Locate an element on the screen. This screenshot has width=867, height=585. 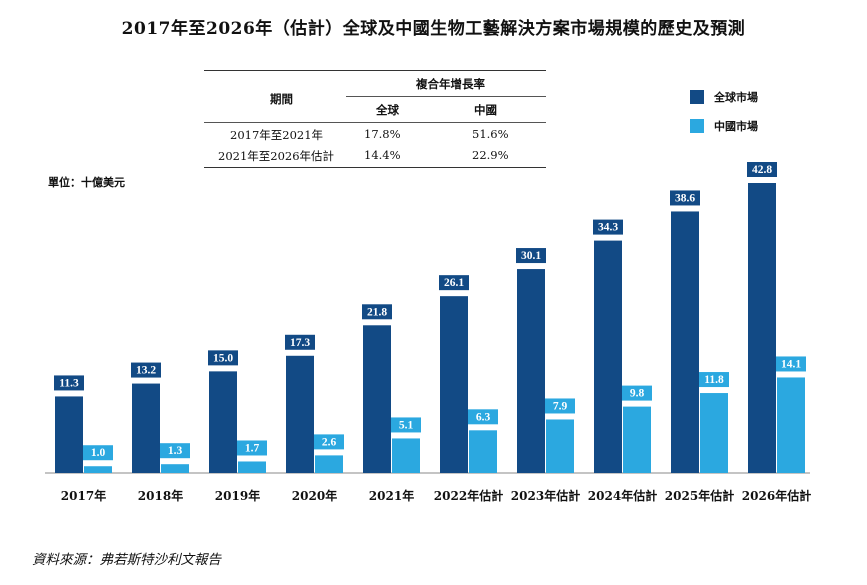
unit-label: 單位：十億美元 is located at coordinates (86, 182).